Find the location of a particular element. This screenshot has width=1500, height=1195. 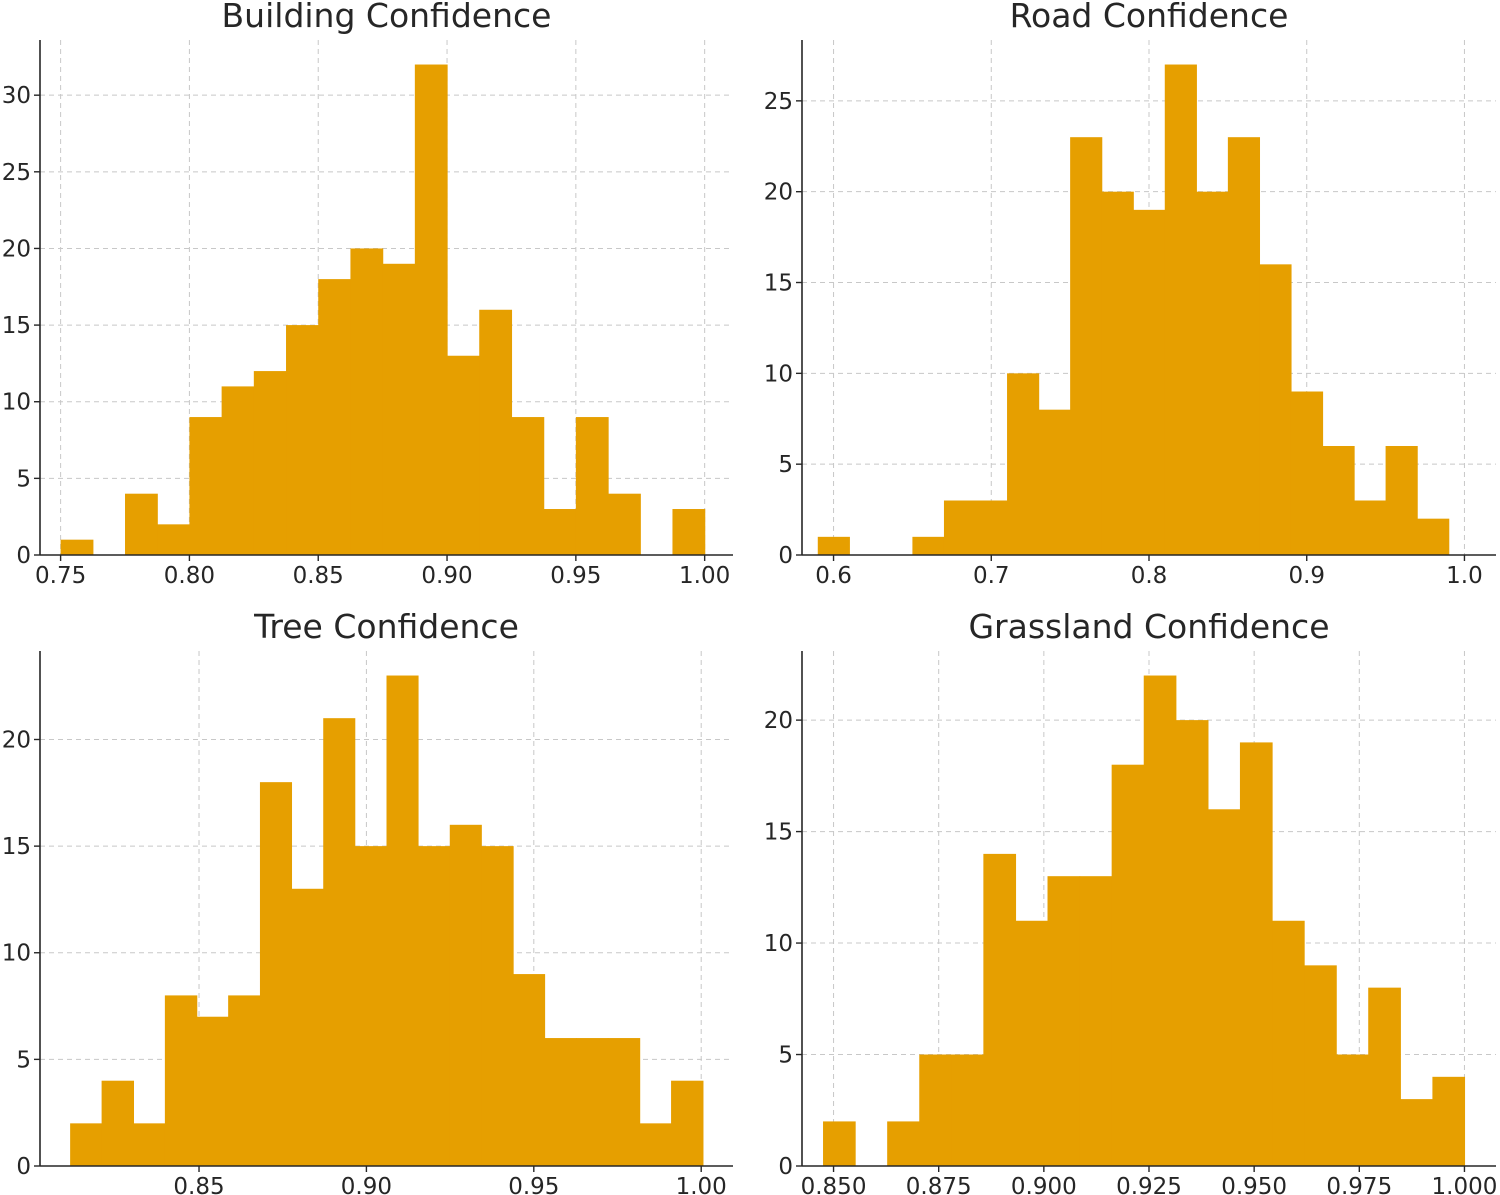

tree-x-tick-label: 0.95 is located at coordinates (533, 1184).